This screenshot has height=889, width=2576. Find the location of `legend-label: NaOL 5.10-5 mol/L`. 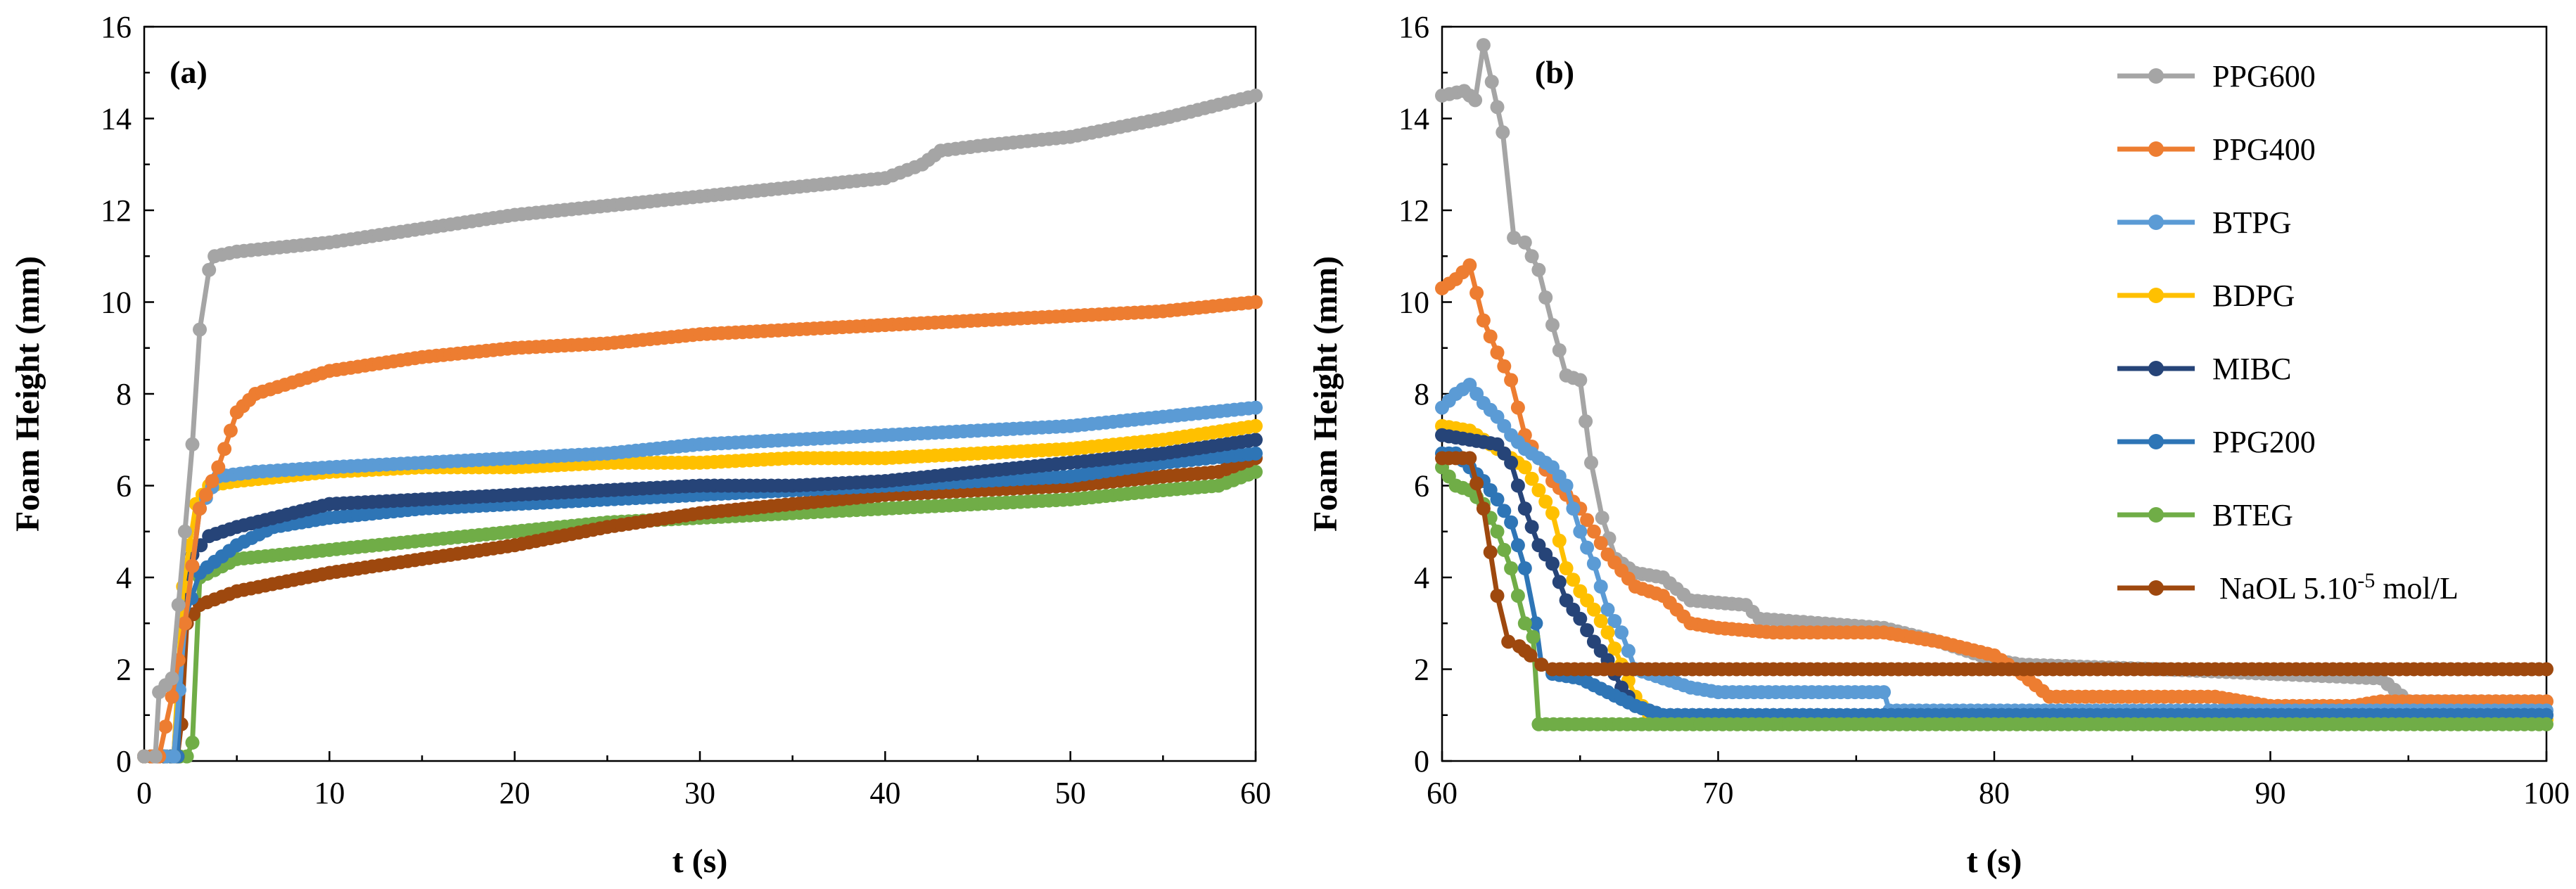

legend-label: NaOL 5.10-5 mol/L is located at coordinates (2339, 587).